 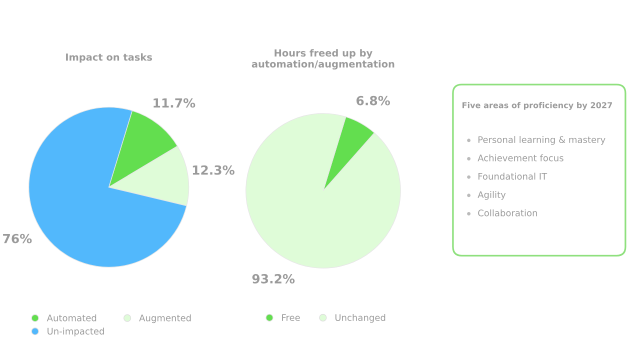 I want to click on text: Collaboration, so click(x=507, y=212).